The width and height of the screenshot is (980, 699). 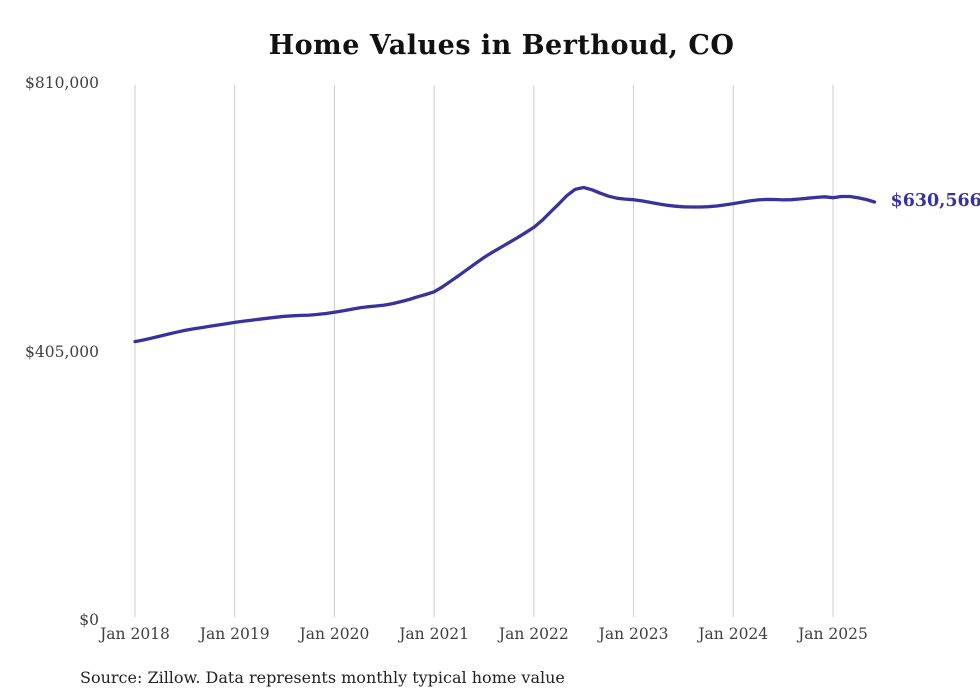 I want to click on x-axis-tick-label: Jan 2023, so click(x=633, y=634).